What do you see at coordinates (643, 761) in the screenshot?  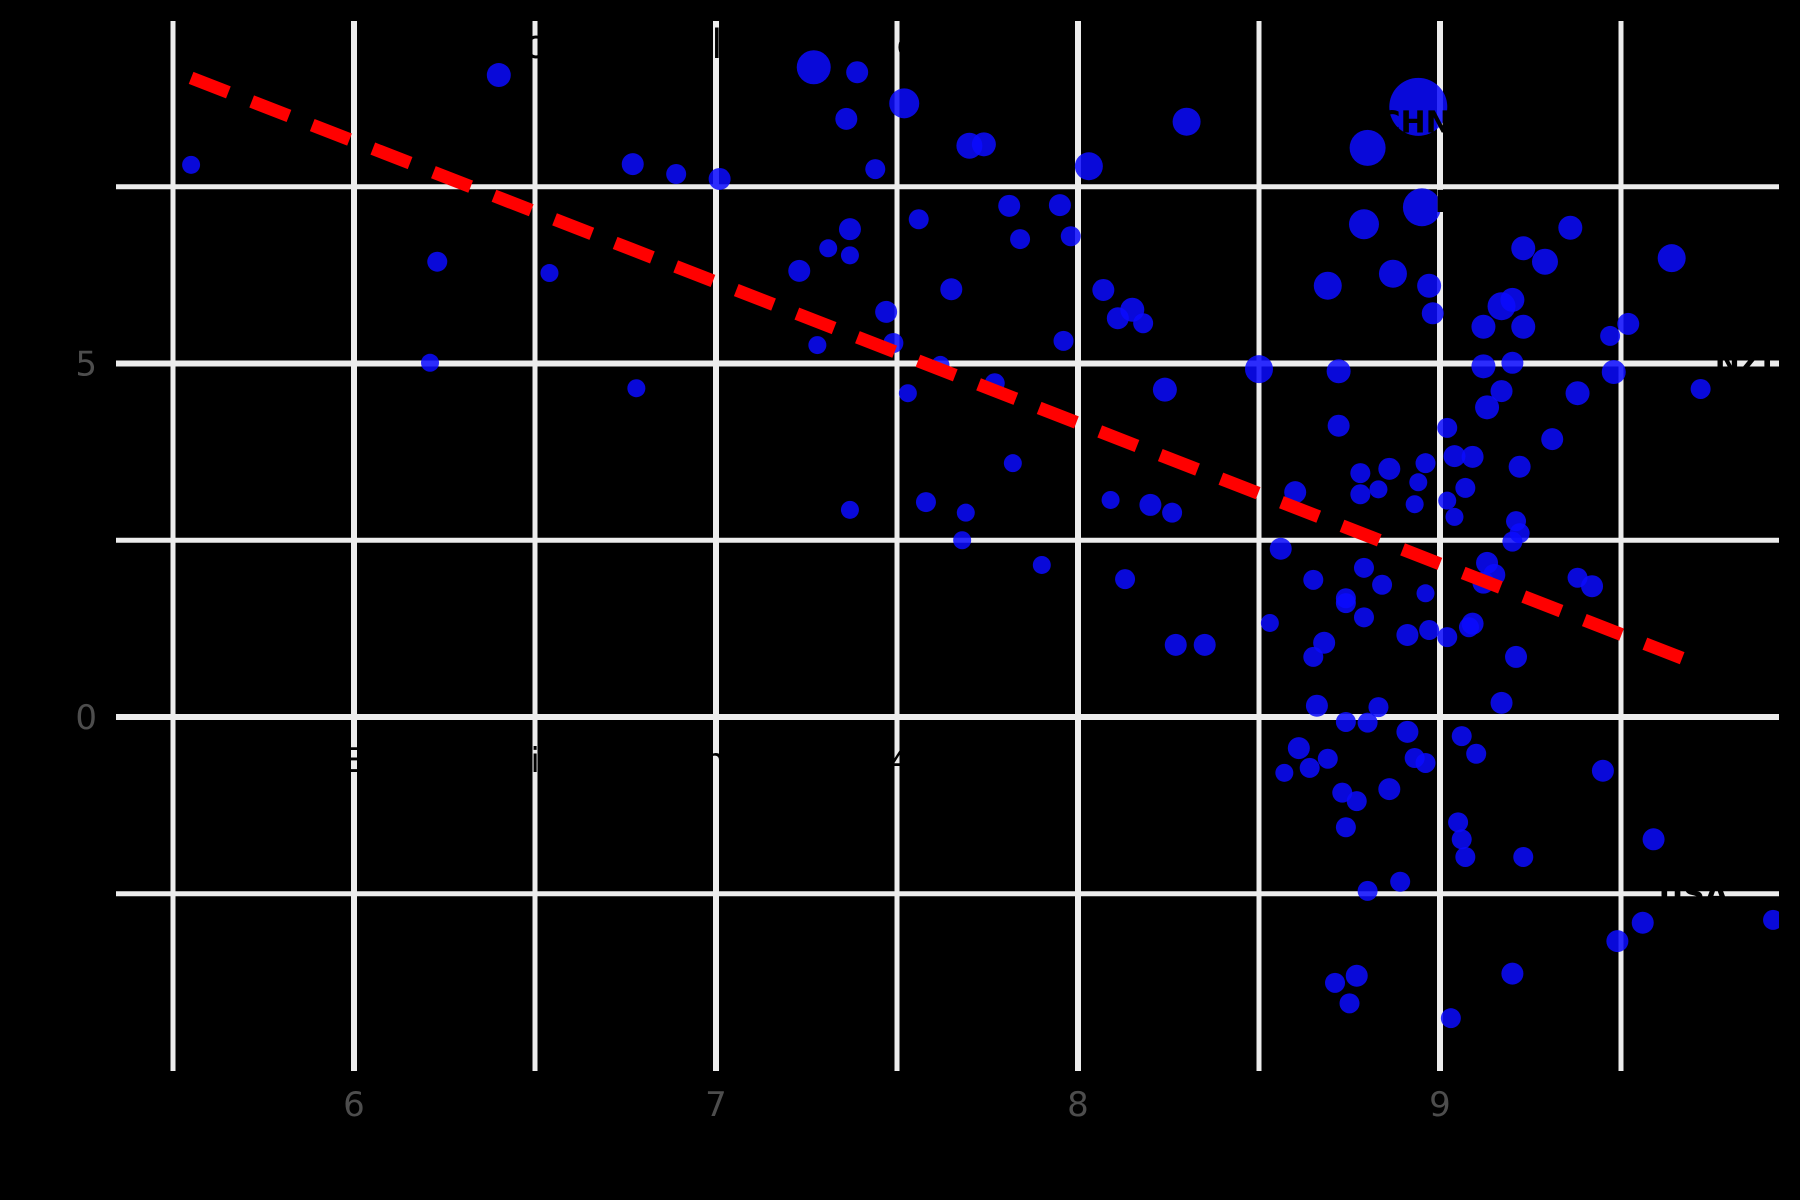 I see `in-panel-annotation: Each point is one country (n = 142)` at bounding box center [643, 761].